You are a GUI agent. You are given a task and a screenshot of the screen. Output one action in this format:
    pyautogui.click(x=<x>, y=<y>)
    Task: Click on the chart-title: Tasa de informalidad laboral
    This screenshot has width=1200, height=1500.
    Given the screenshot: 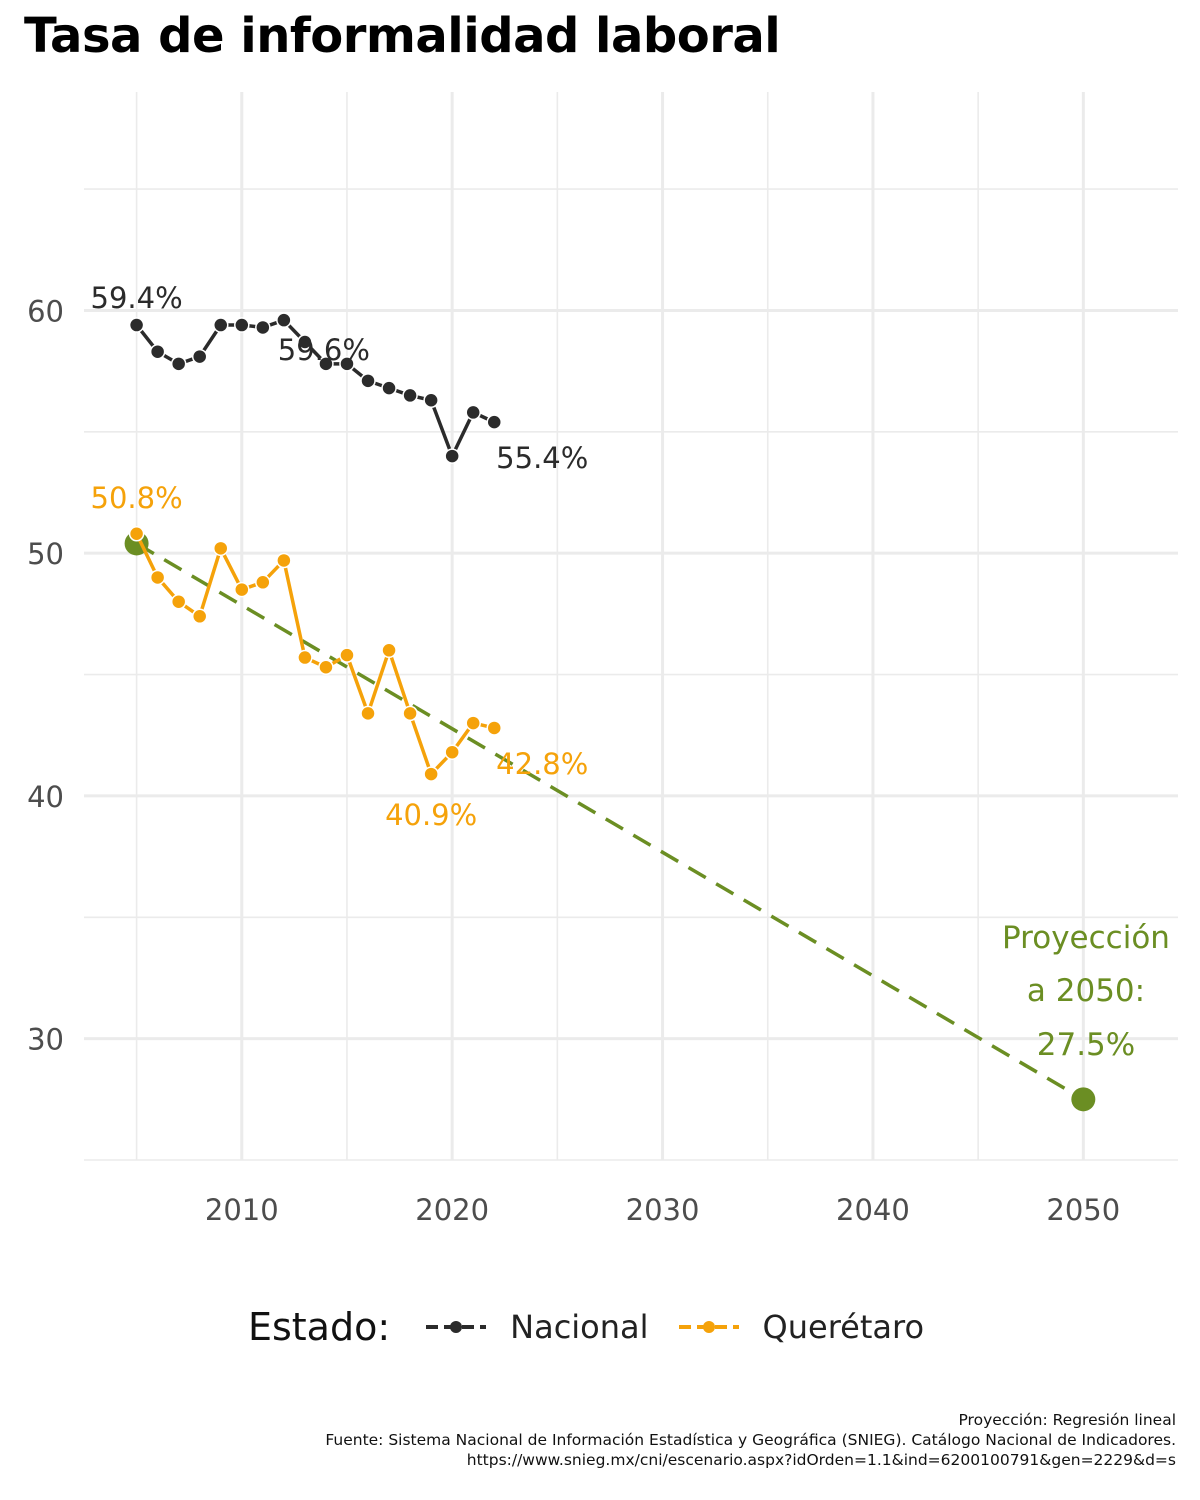 What is the action you would take?
    pyautogui.click(x=402, y=36)
    